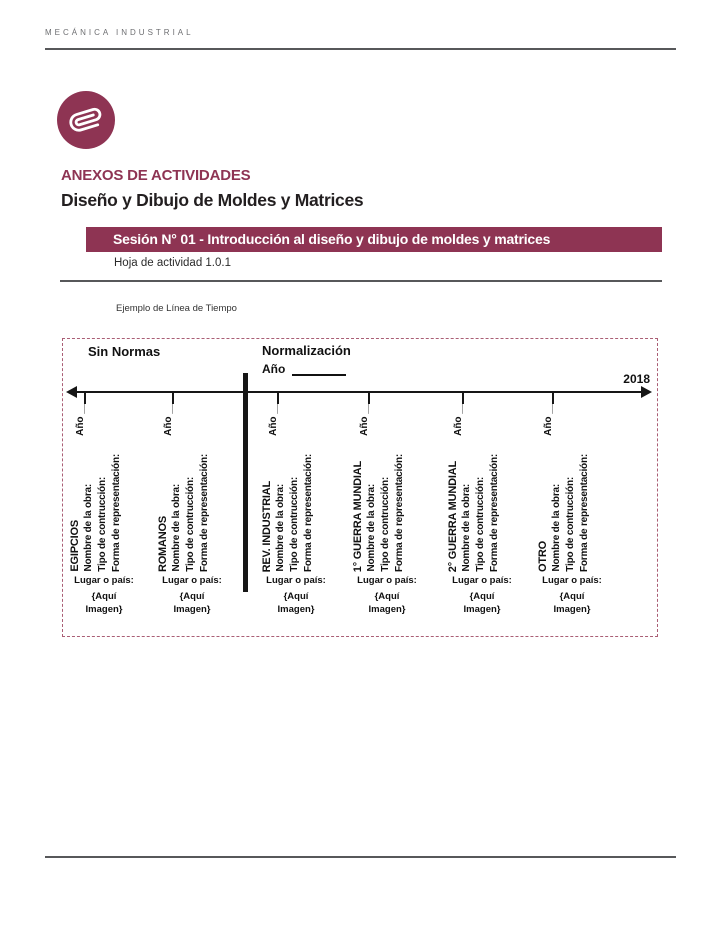 This screenshot has width=720, height=932. I want to click on blank-line, so click(319, 371).